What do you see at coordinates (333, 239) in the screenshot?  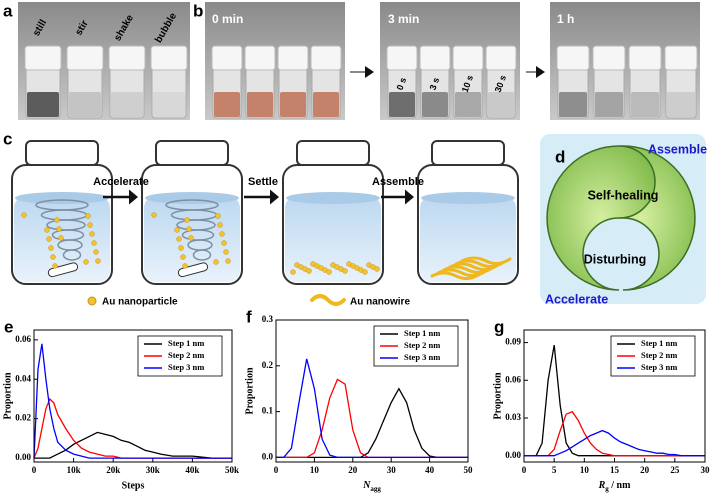 I see `jar-water` at bounding box center [333, 239].